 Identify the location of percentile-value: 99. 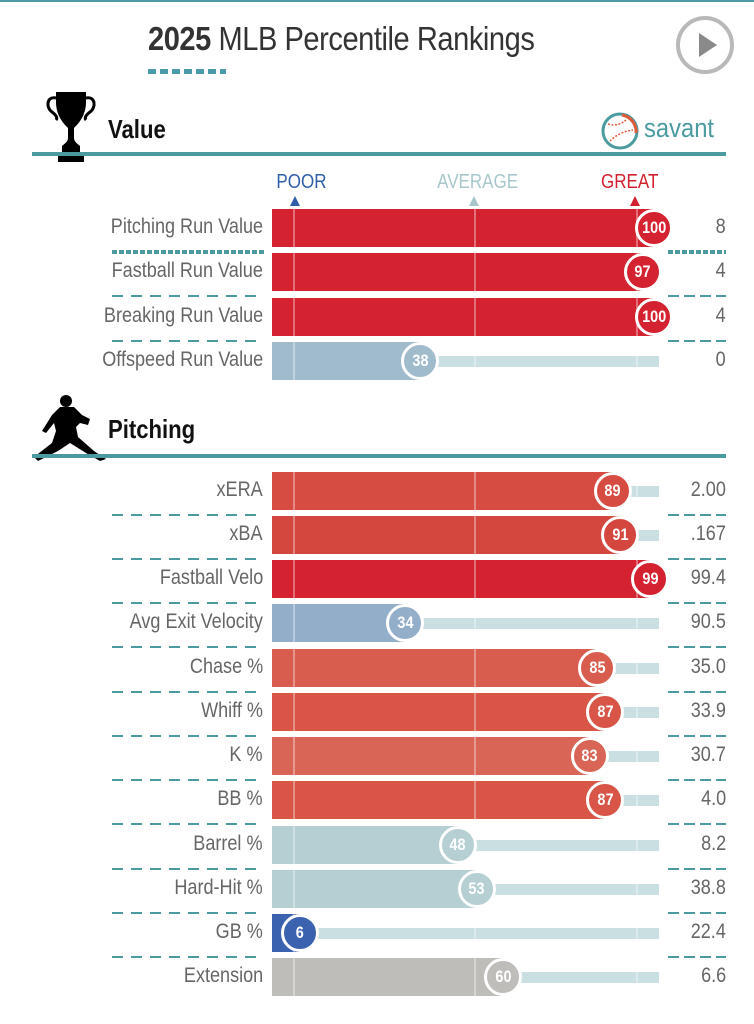
(650, 578).